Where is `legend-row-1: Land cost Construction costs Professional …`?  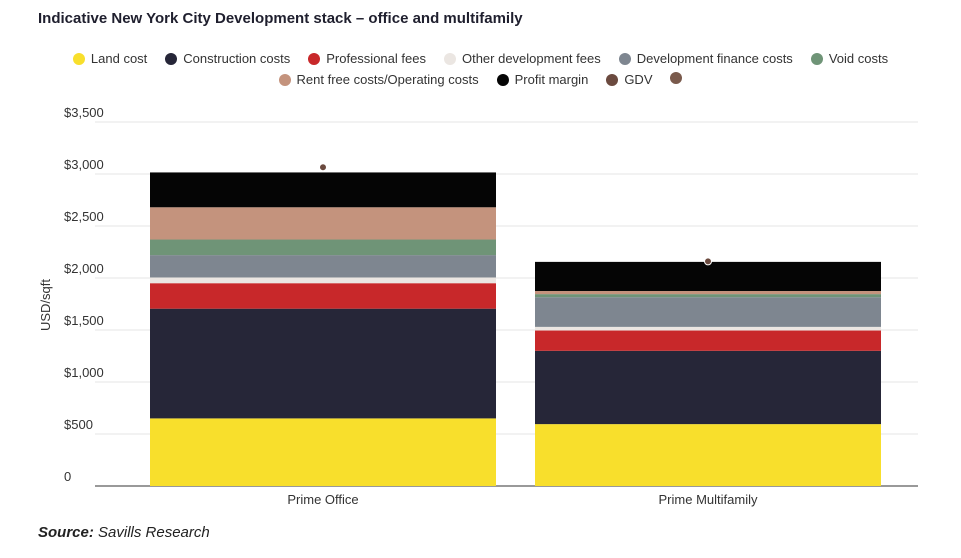
legend-row-1: Land cost Construction costs Professional … is located at coordinates (480, 58).